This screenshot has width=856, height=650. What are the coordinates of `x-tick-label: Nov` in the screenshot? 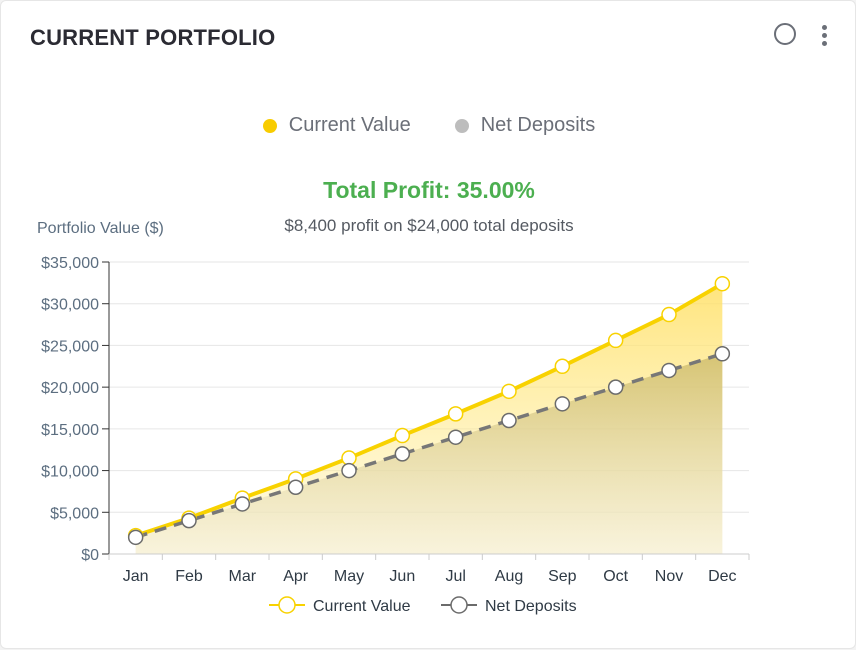 It's located at (669, 576).